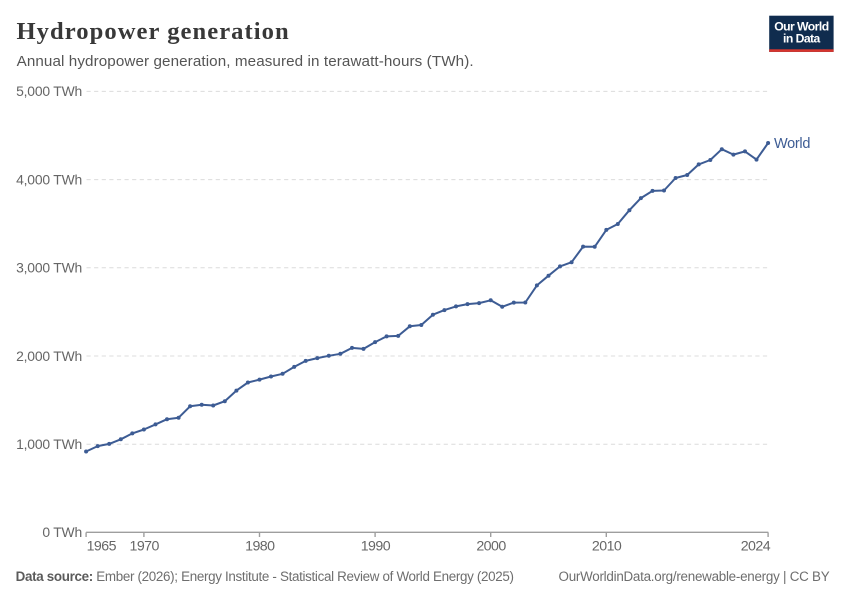 The width and height of the screenshot is (850, 600). I want to click on svg-text: 4,000 TWh, so click(49, 179).